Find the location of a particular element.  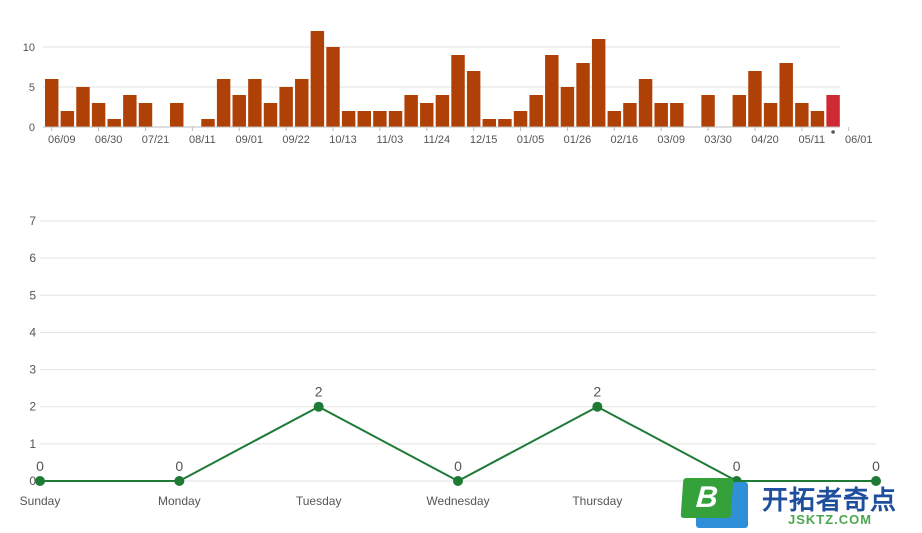

bar-x-tick-label: 11/03 is located at coordinates (390, 140).